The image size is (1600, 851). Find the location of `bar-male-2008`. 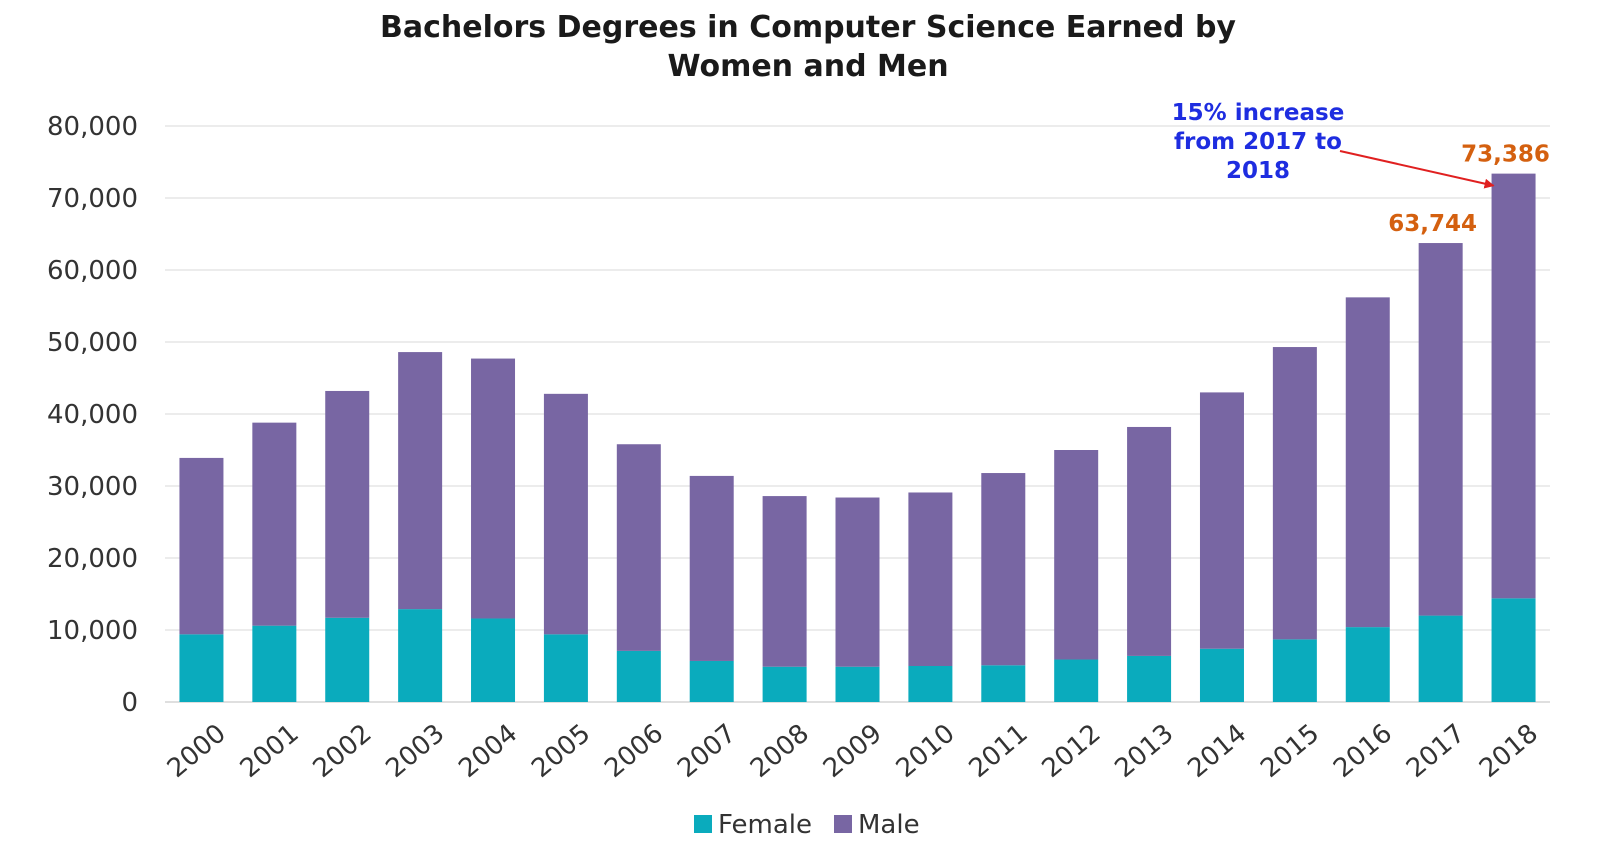

bar-male-2008 is located at coordinates (784, 581).